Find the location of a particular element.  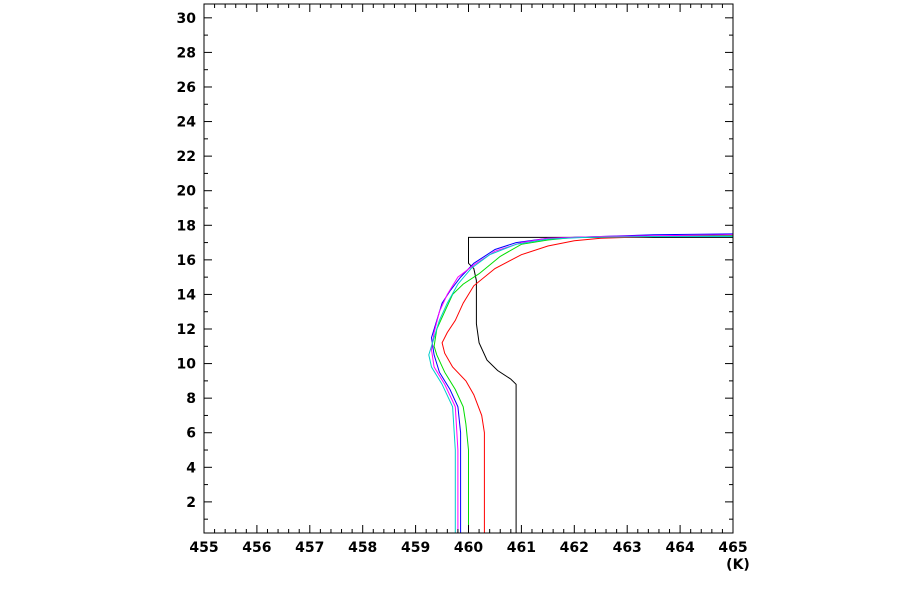

x-tick-label-7: 462 is located at coordinates (574, 548).